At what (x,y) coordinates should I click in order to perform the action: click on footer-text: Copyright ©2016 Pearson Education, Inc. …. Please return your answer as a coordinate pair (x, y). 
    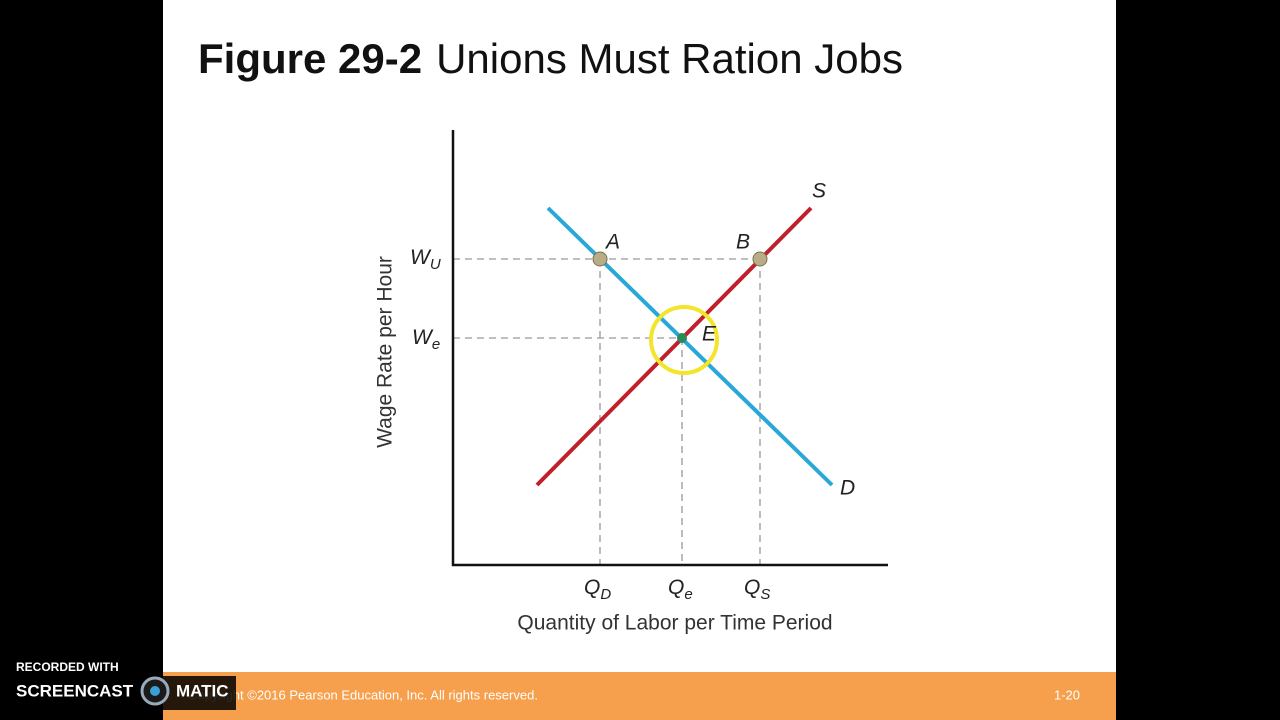
    Looking at the image, I should click on (363, 694).